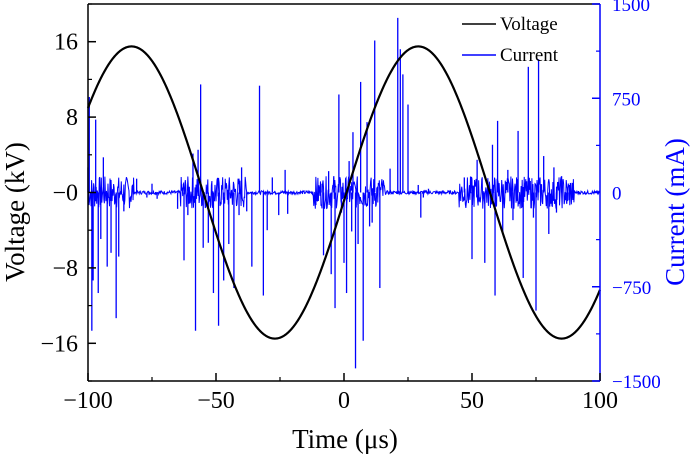  What do you see at coordinates (65, 269) in the screenshot?
I see `y-left-tick-label: −8` at bounding box center [65, 269].